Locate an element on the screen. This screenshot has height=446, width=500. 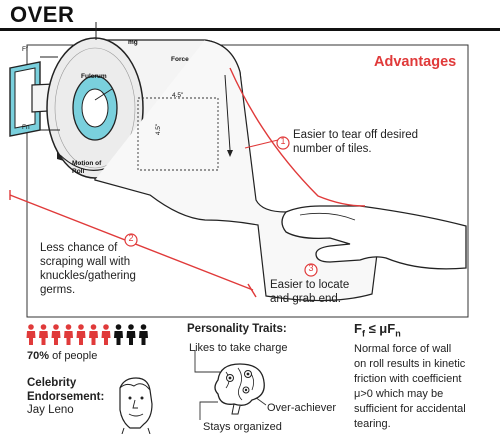
advantage-1-curve is located at coordinates (297, 137).